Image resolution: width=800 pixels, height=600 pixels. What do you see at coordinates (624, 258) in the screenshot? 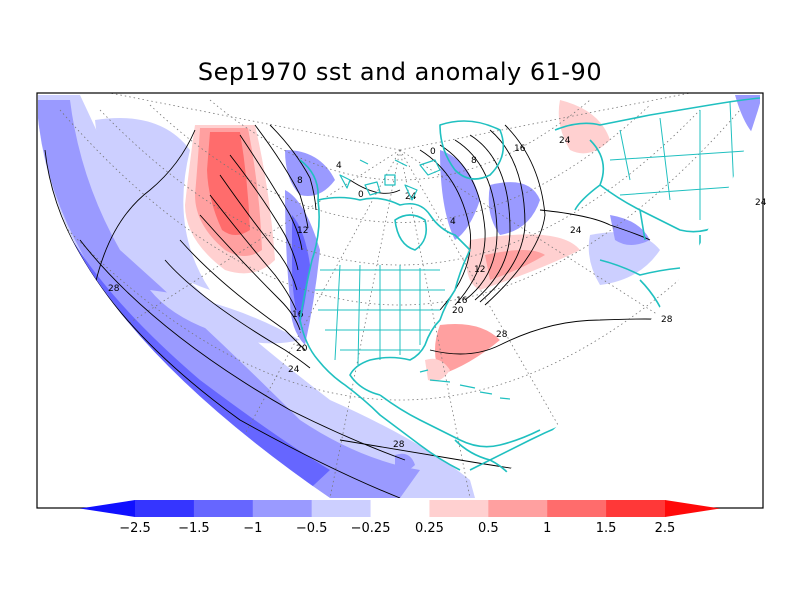
I see `negative-anomaly-europe` at bounding box center [624, 258].